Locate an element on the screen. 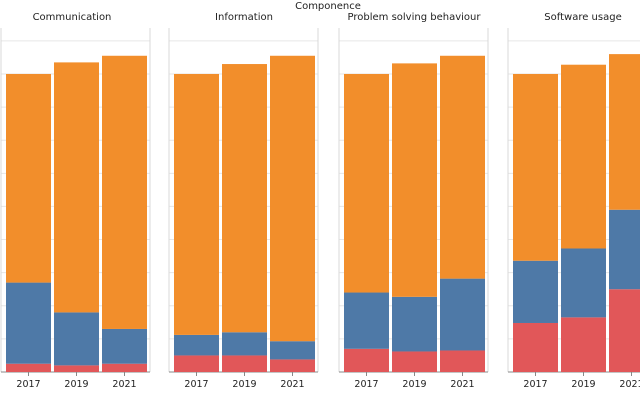 The width and height of the screenshot is (640, 400). facet-title: Information is located at coordinates (244, 17).